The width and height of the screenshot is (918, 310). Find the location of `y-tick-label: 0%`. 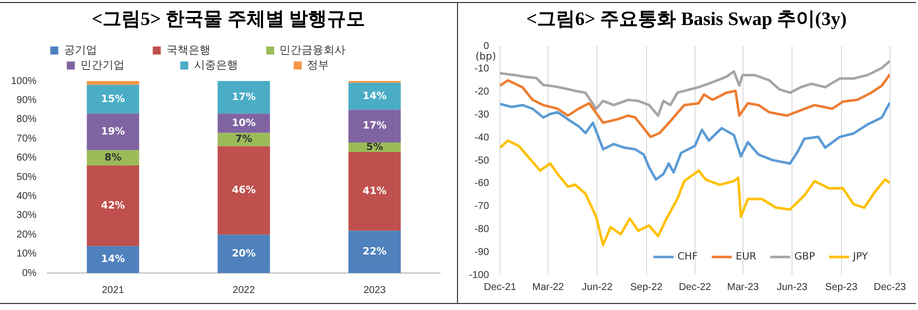

y-tick-label: 0% is located at coordinates (29, 273).